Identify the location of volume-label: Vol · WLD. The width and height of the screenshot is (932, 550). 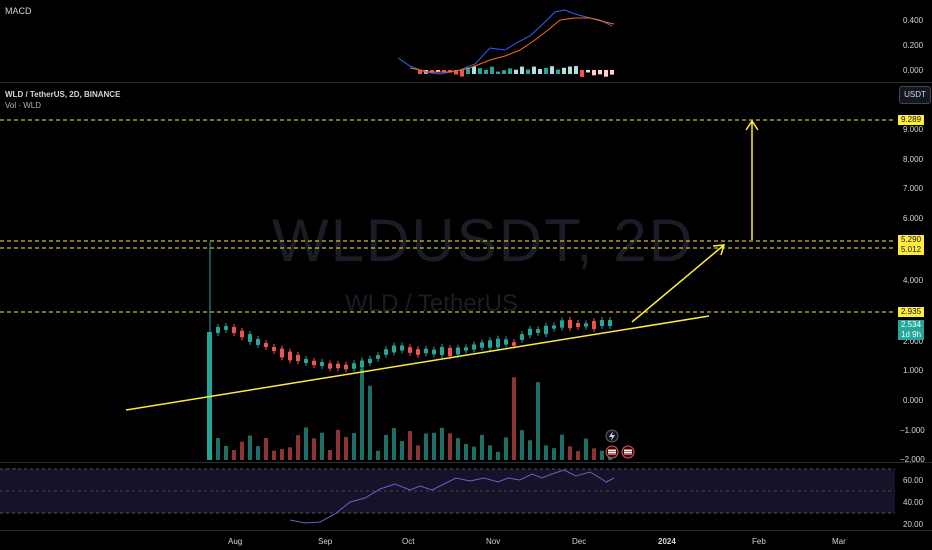
(23, 105).